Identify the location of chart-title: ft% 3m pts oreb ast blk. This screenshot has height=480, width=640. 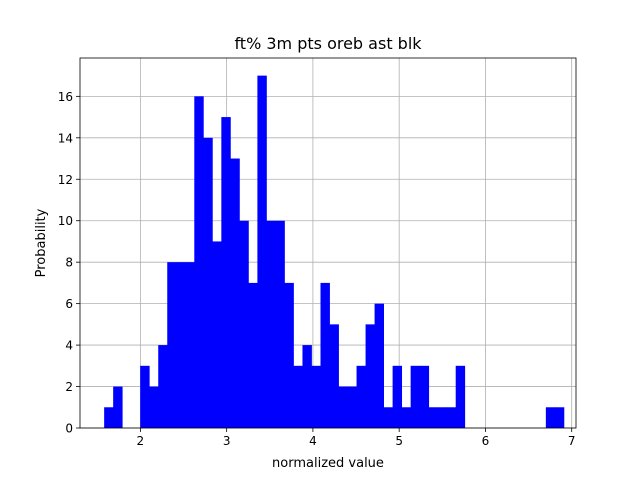
(328, 43).